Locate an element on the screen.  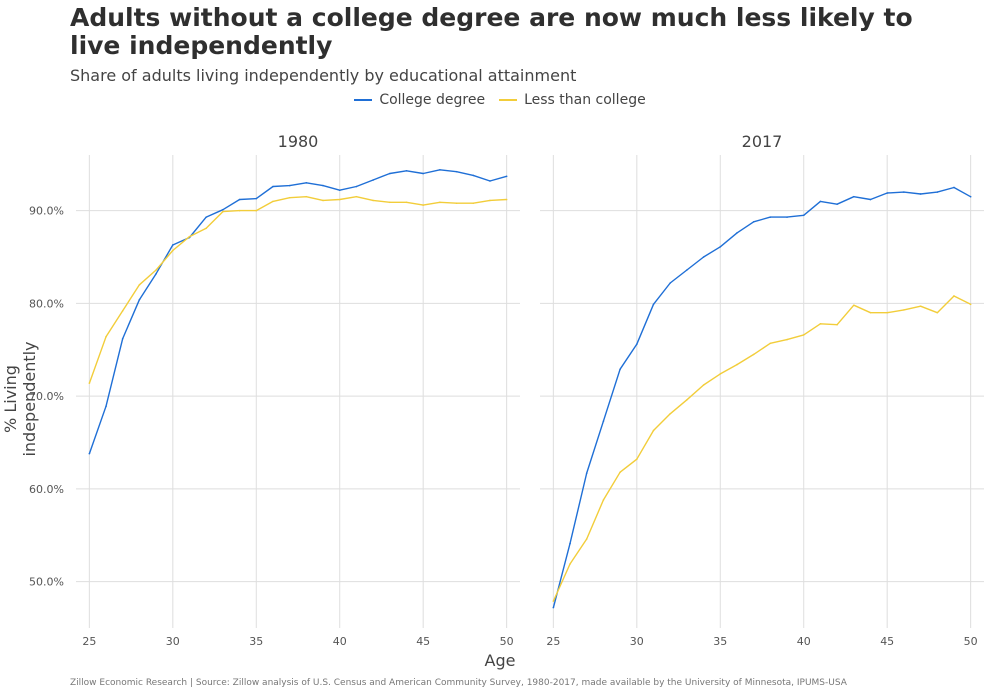
x-tick-label-1980-30: 30 is located at coordinates (173, 641).